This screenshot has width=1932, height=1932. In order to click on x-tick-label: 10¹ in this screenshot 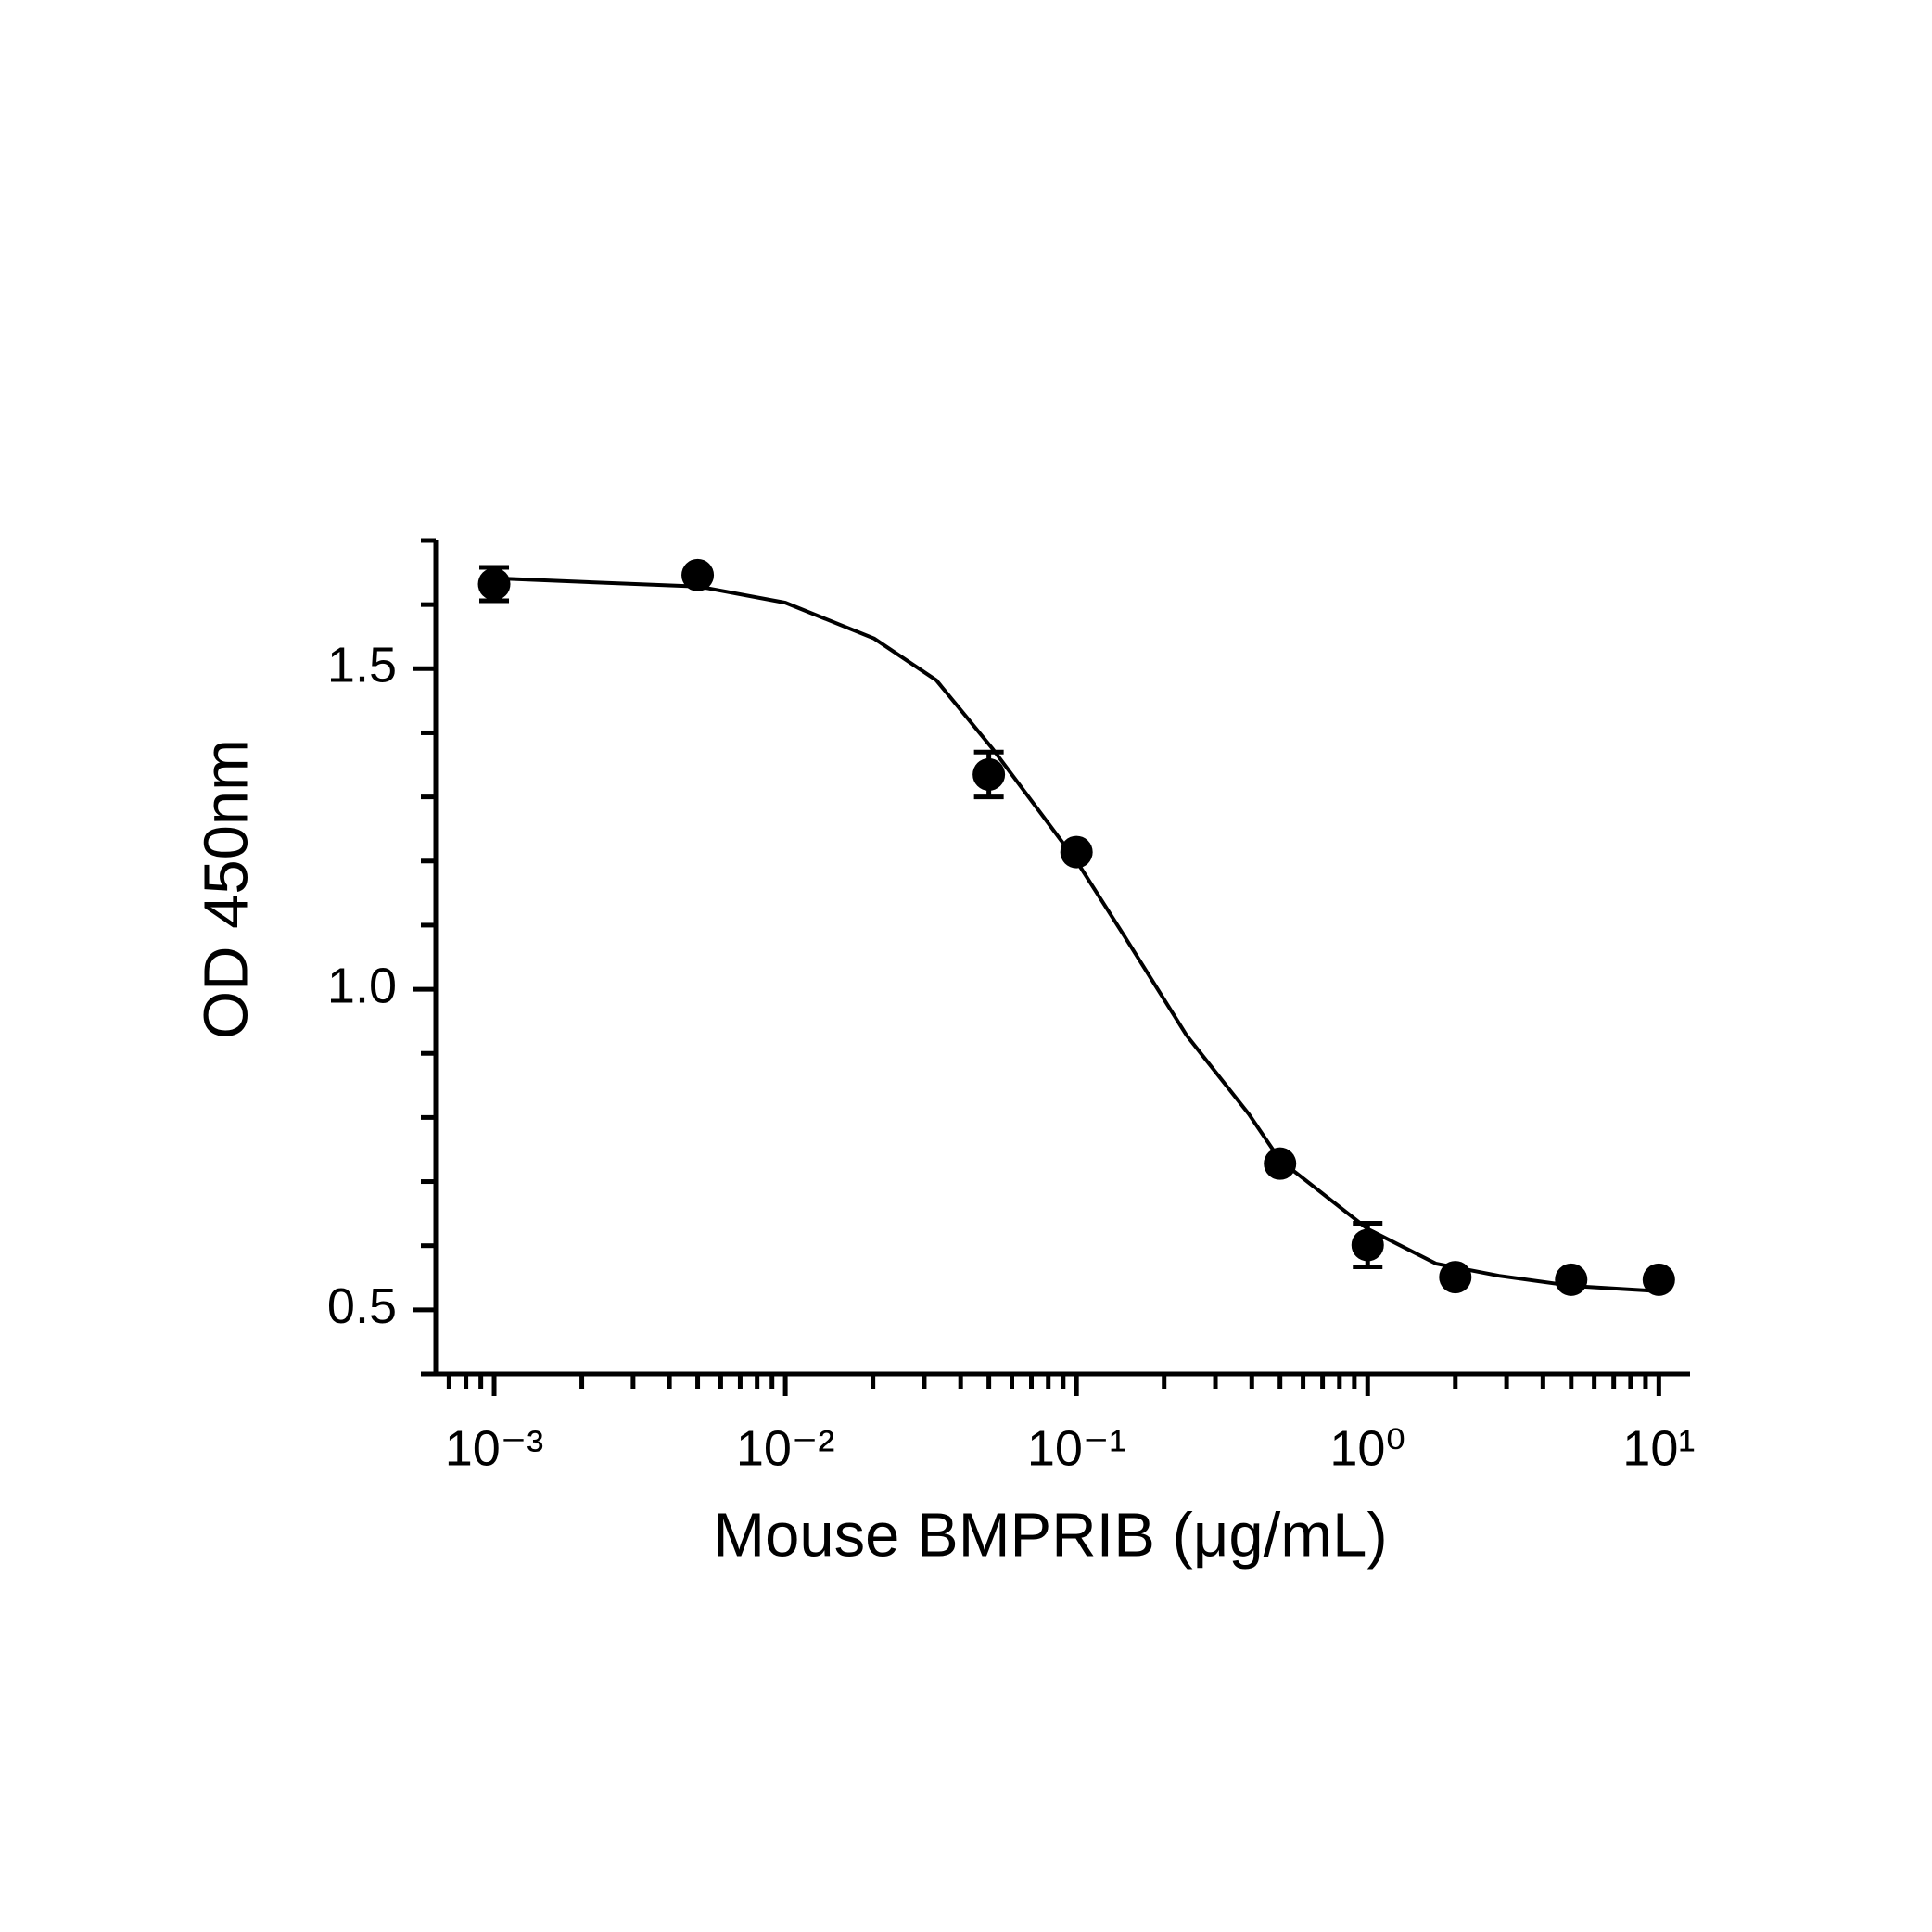, I will do `click(1658, 1448)`.